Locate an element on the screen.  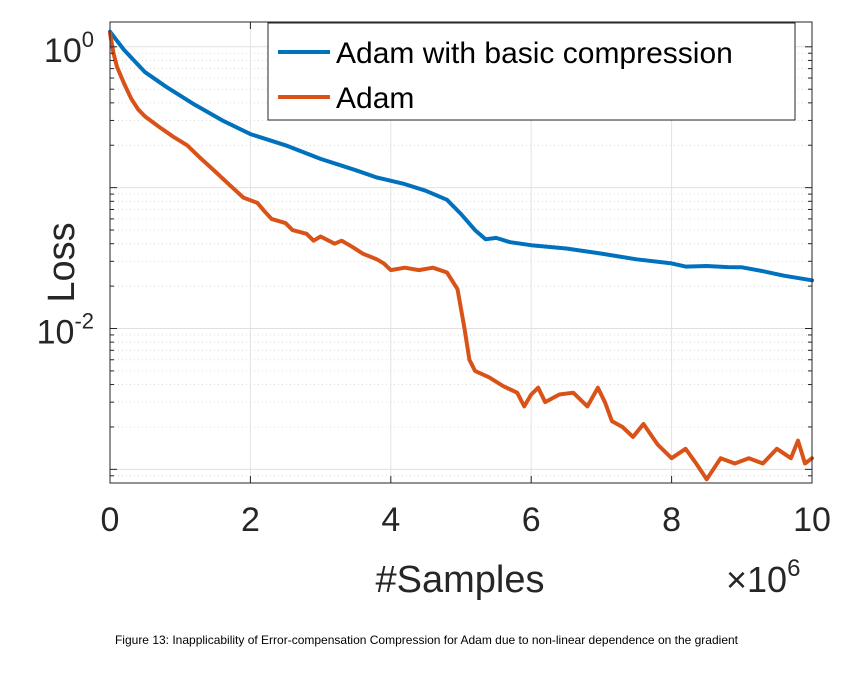
legend: Adam with basic compression Adam is located at coordinates (531, 71).